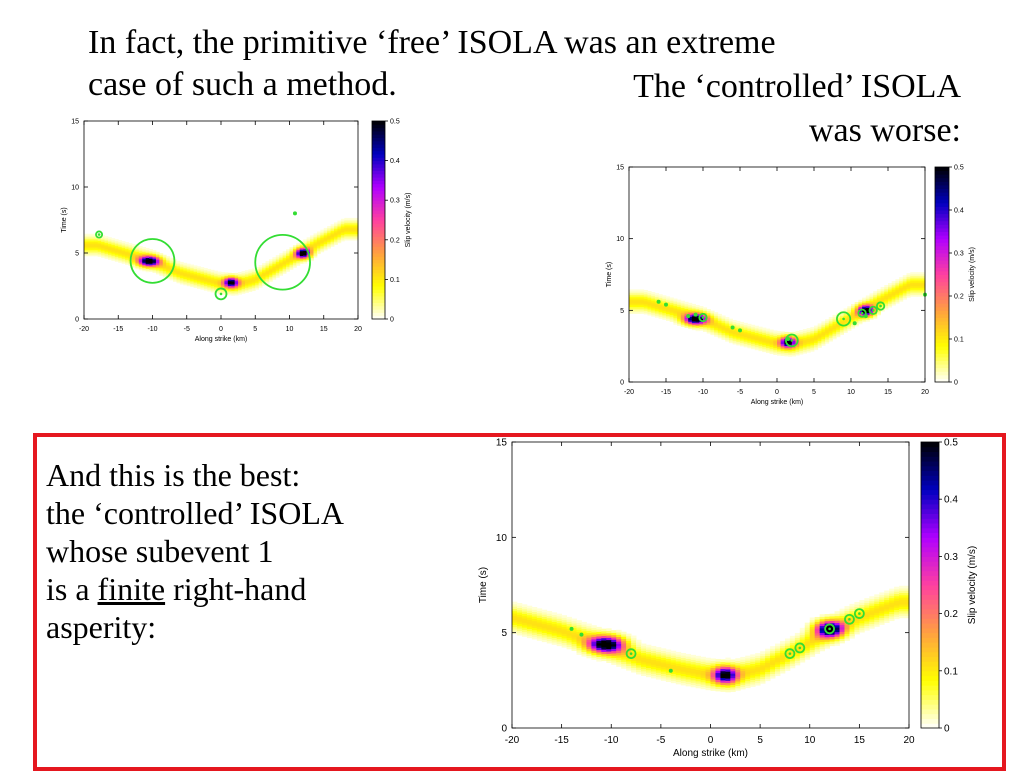 This screenshot has width=1024, height=771. What do you see at coordinates (814, 392) in the screenshot?
I see `x-tick-label: 5` at bounding box center [814, 392].